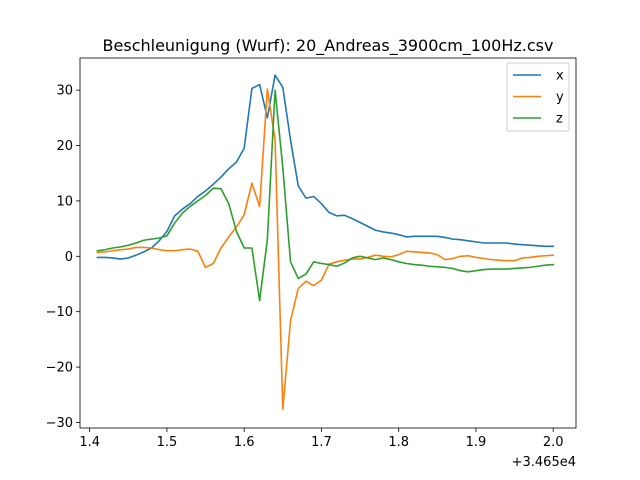  I want to click on legend-label-z: z, so click(559, 119).